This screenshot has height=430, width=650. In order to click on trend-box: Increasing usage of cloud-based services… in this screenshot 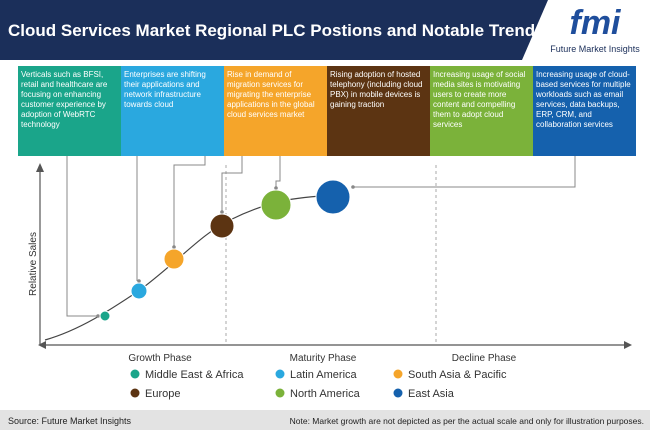, I will do `click(584, 111)`.